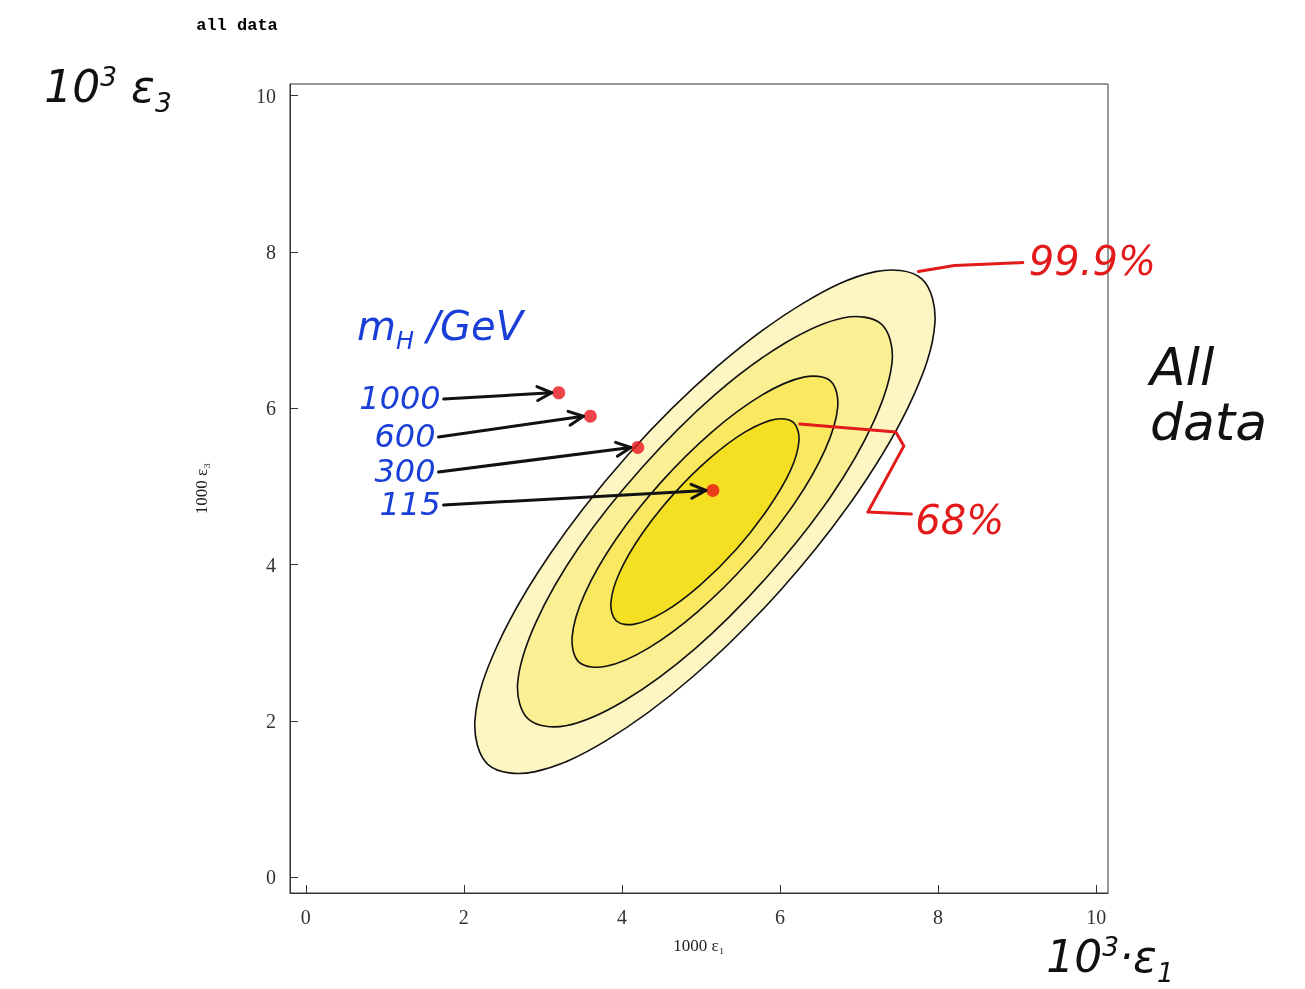 The height and width of the screenshot is (989, 1305). Describe the element at coordinates (271, 877) in the screenshot. I see `y-tick-label: 0` at that location.